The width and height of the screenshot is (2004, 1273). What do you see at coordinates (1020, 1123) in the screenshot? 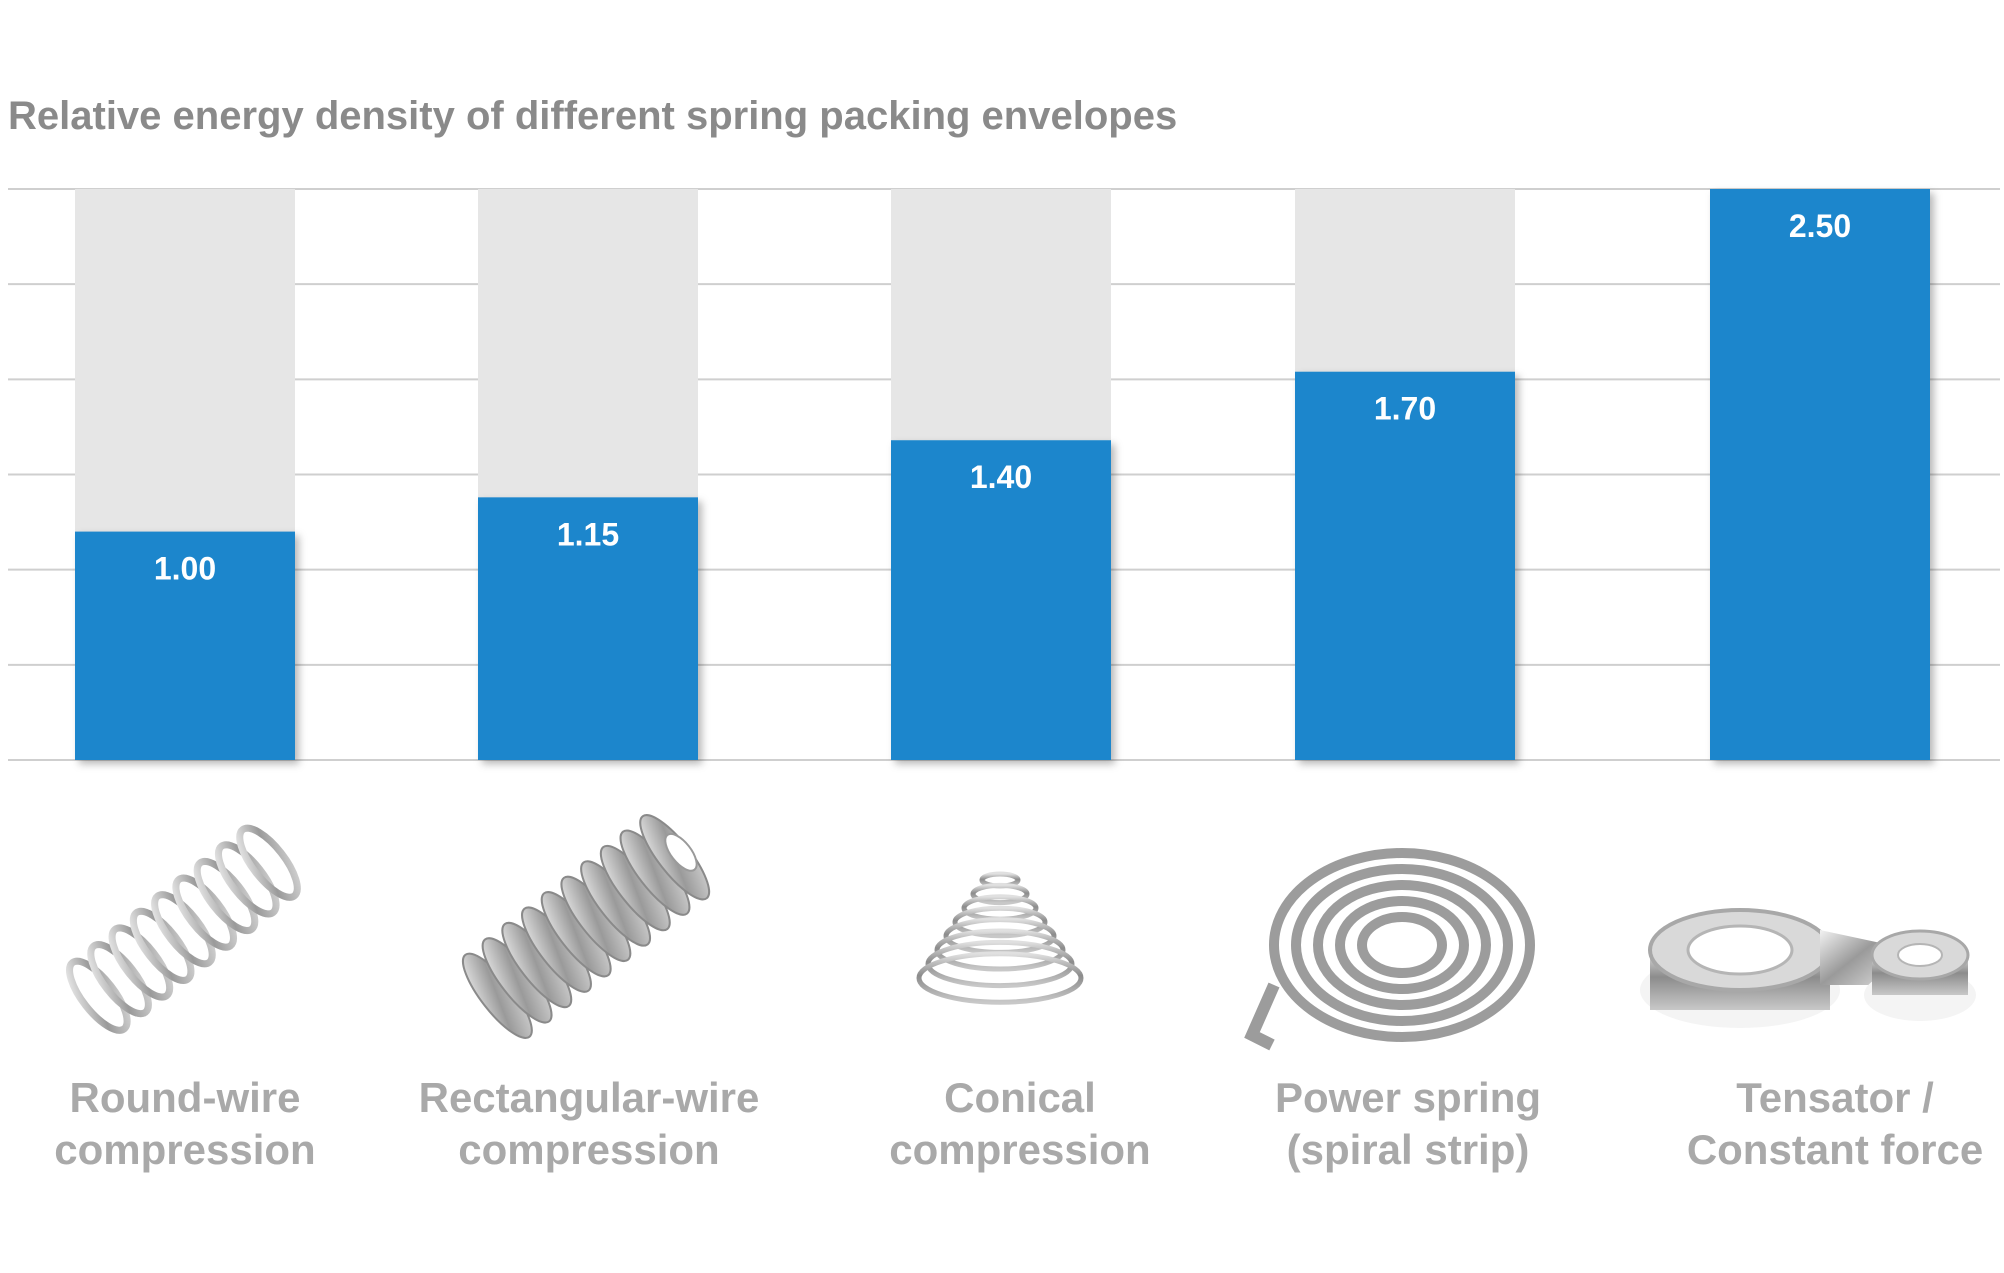
I see `category-label-conical: Conical compression` at bounding box center [1020, 1123].